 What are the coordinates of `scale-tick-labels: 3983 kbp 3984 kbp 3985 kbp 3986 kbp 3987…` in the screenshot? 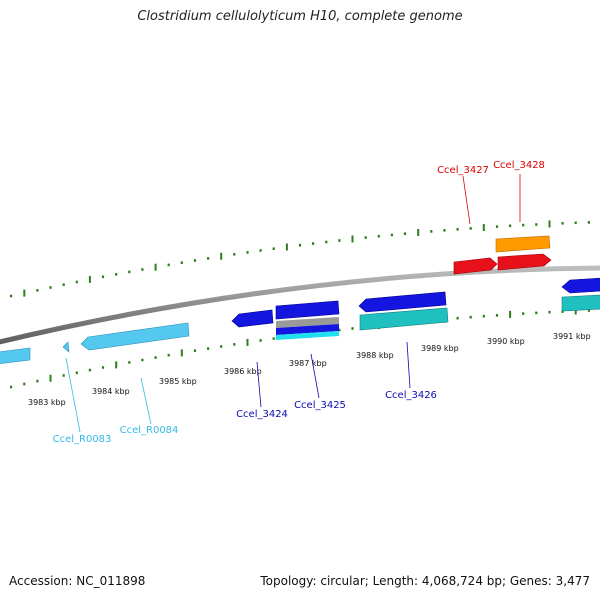 It's located at (309, 369).